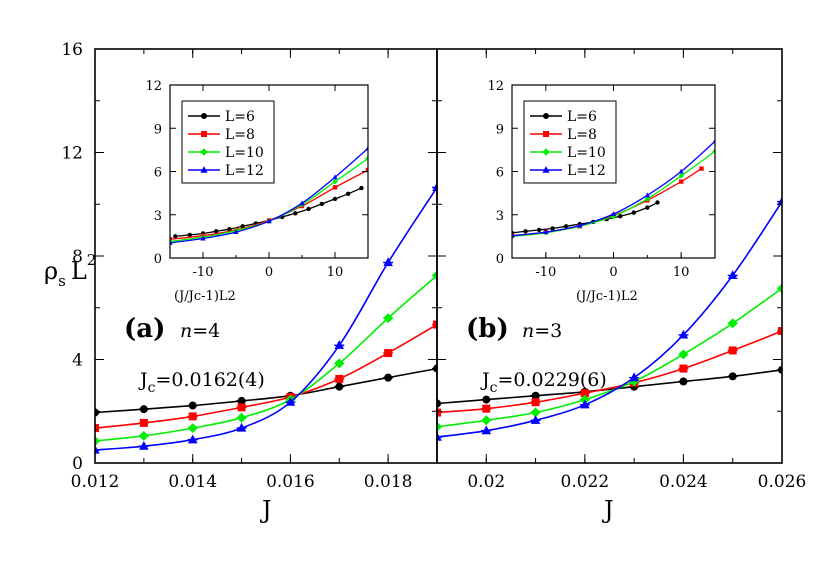 Image resolution: width=820 pixels, height=573 pixels. Describe the element at coordinates (586, 171) in the screenshot. I see `inset-b-legend-label-l12: L=12` at that location.